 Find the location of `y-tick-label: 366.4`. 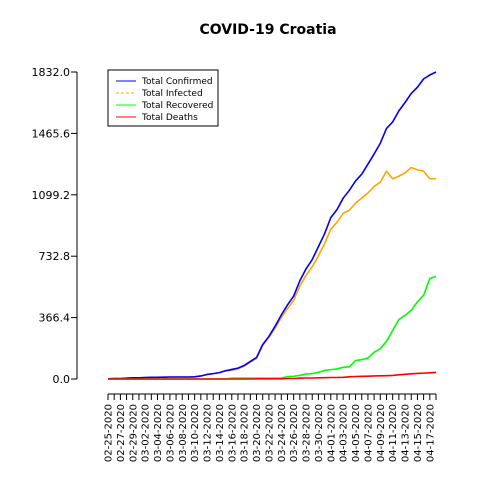

y-tick-label: 366.4 is located at coordinates (55, 318).